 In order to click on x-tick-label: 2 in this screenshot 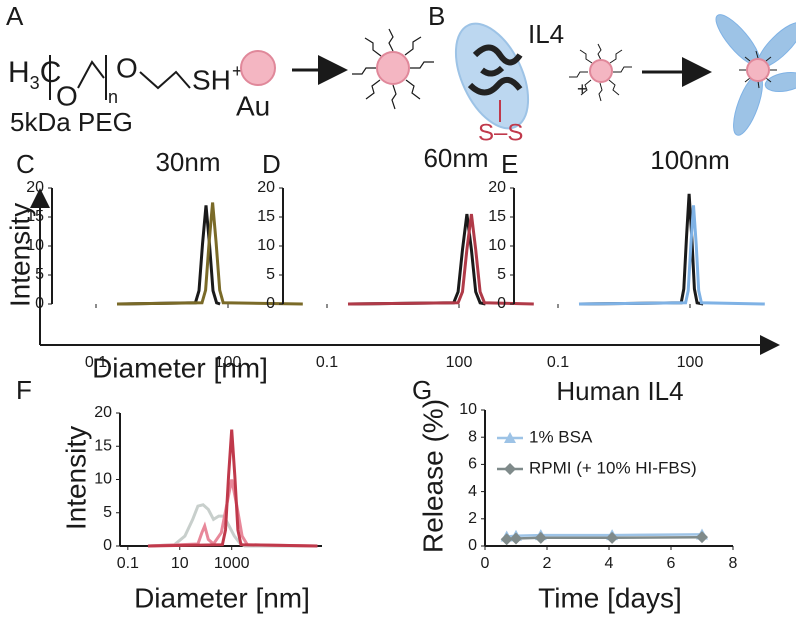, I will do `click(547, 563)`.